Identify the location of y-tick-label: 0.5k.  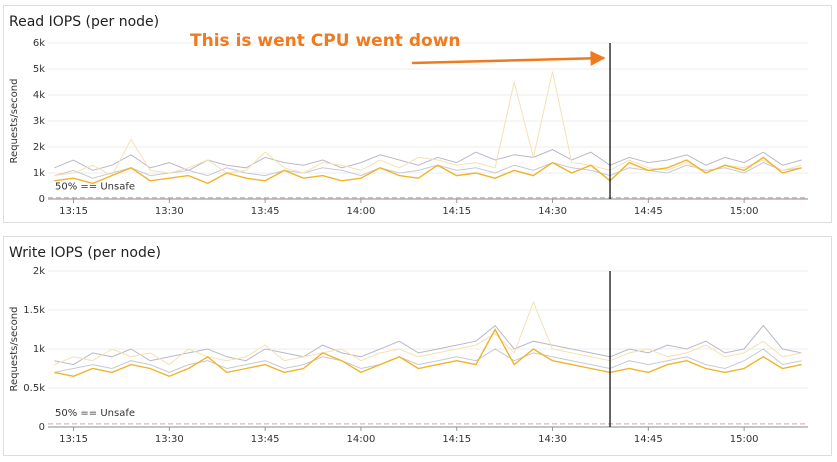
(34, 388).